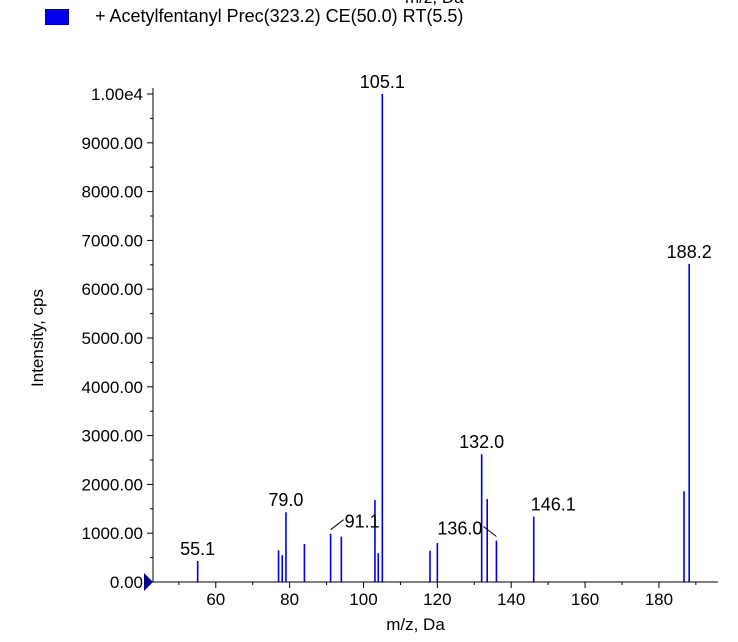 This screenshot has width=738, height=642. What do you see at coordinates (415, 624) in the screenshot?
I see `x-axis-title: m/z, Da` at bounding box center [415, 624].